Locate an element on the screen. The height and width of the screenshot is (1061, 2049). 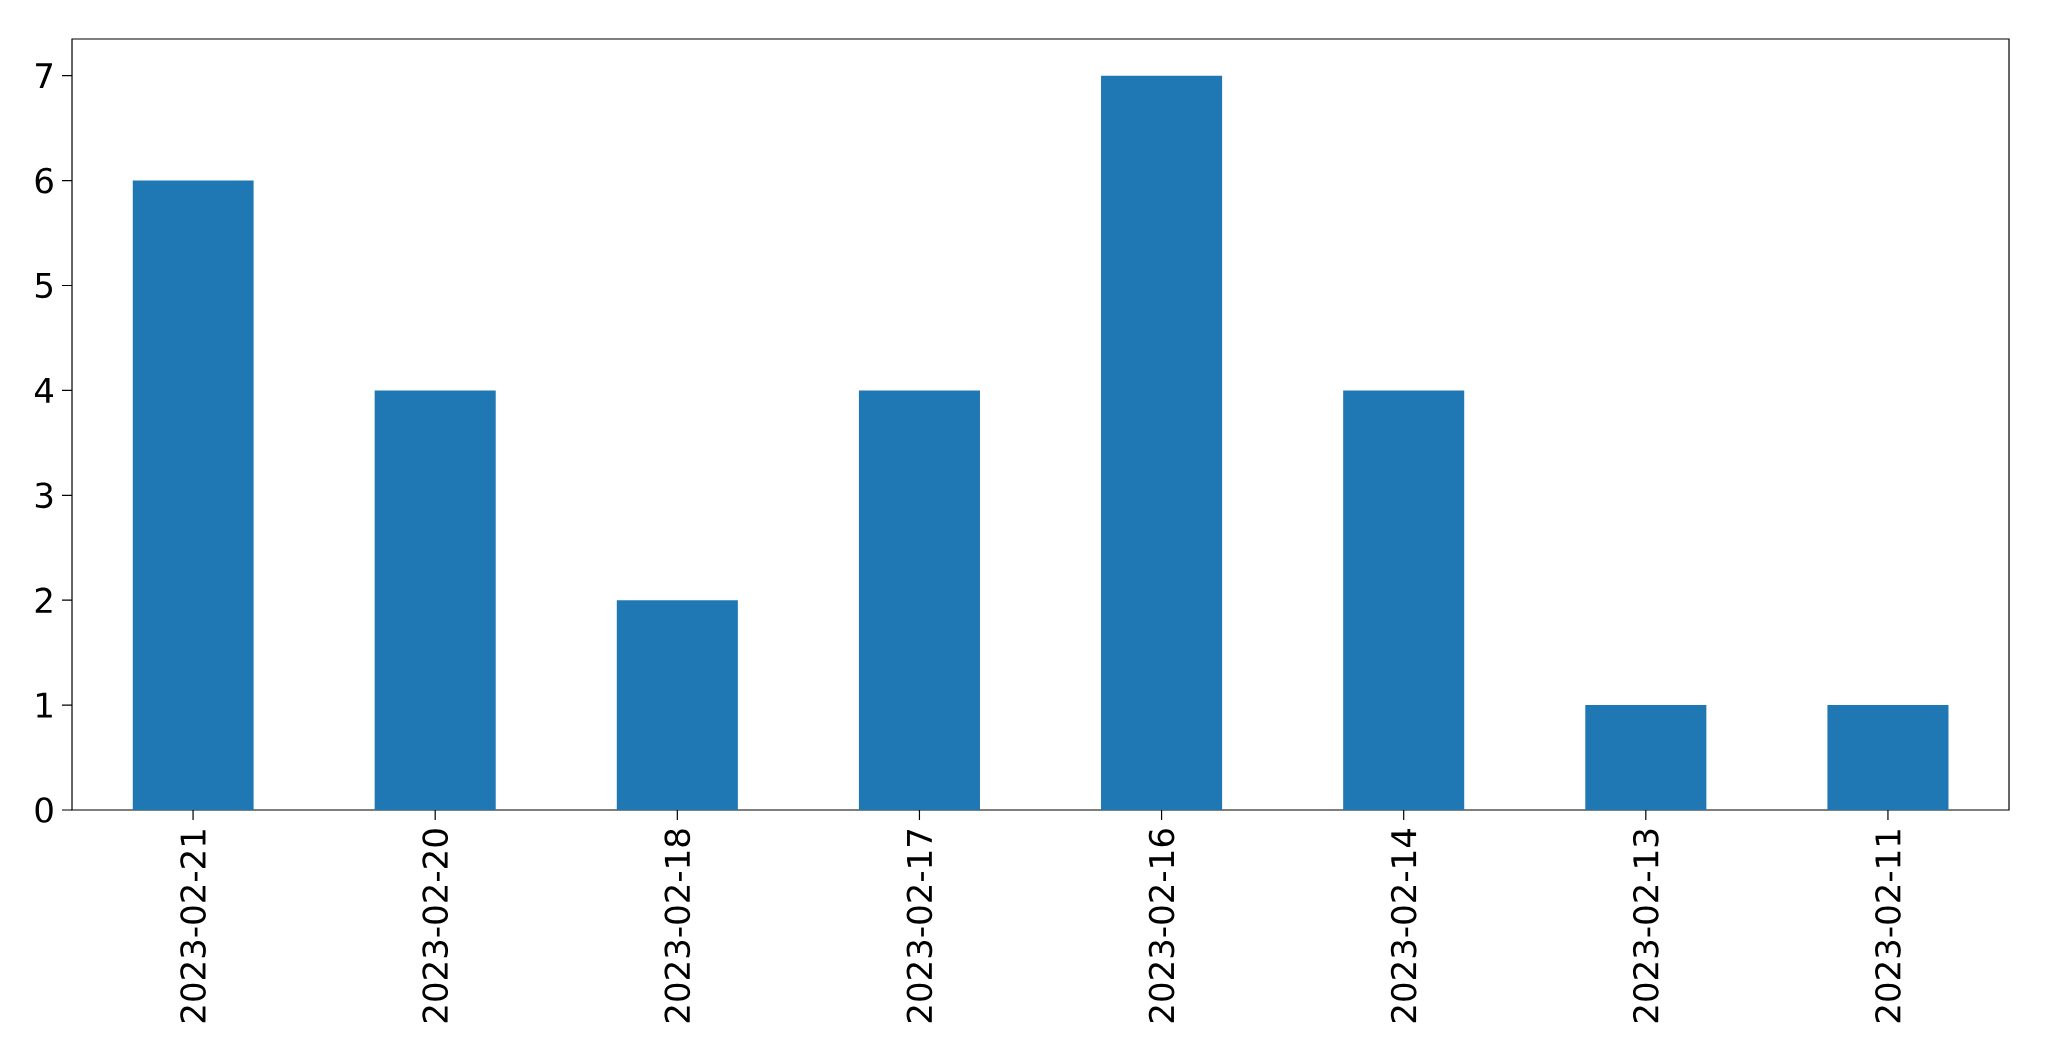
x-tick-label: 2023-02-11 is located at coordinates (1888, 926).